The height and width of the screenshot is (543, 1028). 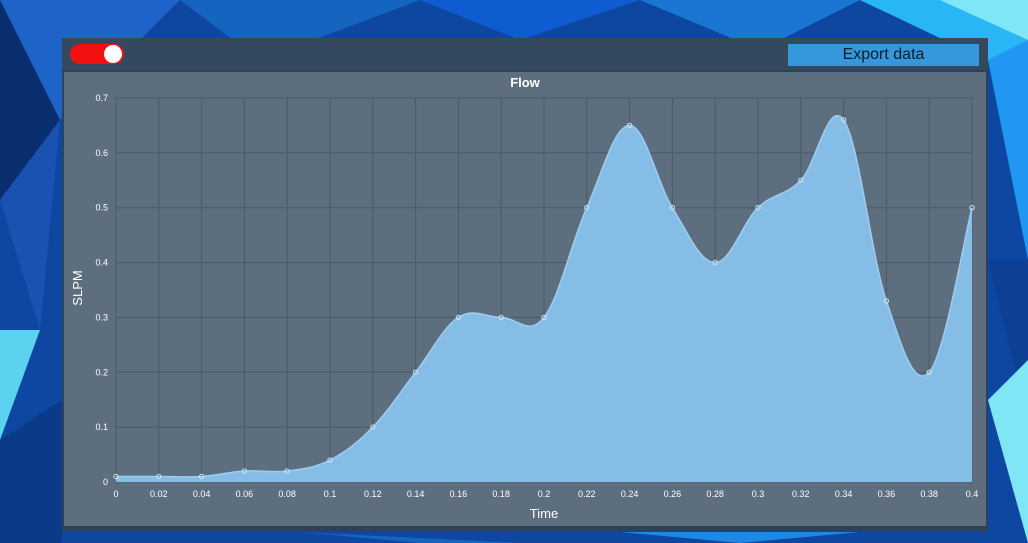 I want to click on y-tick-label: 0.1, so click(x=101, y=427).